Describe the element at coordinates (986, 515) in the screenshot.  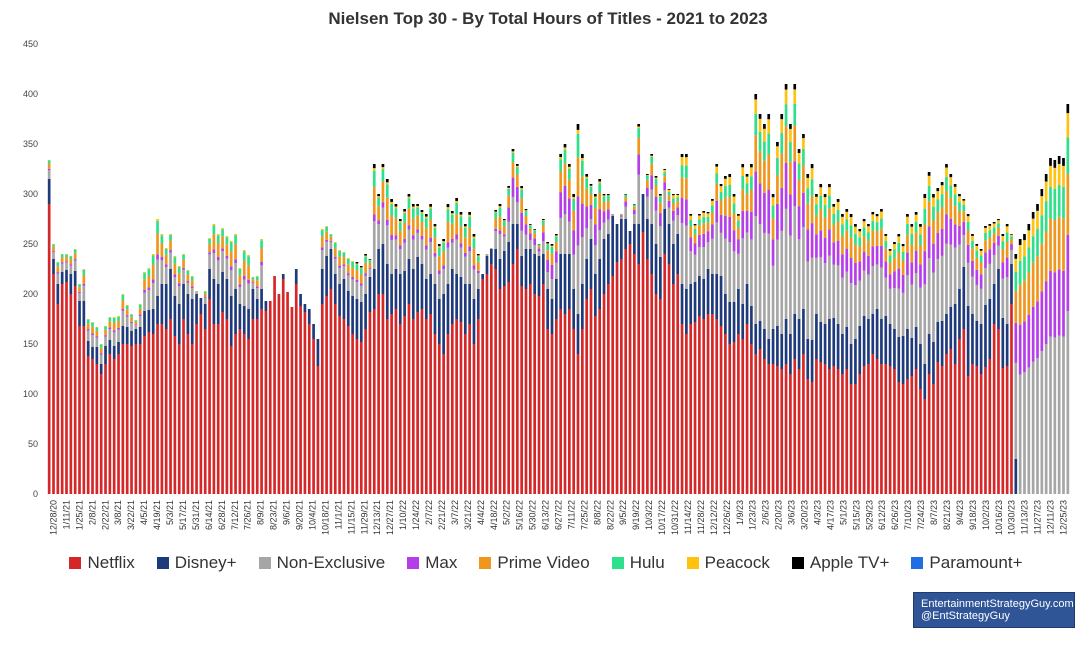
I see `x-tick-label: 10/2/23` at that location.